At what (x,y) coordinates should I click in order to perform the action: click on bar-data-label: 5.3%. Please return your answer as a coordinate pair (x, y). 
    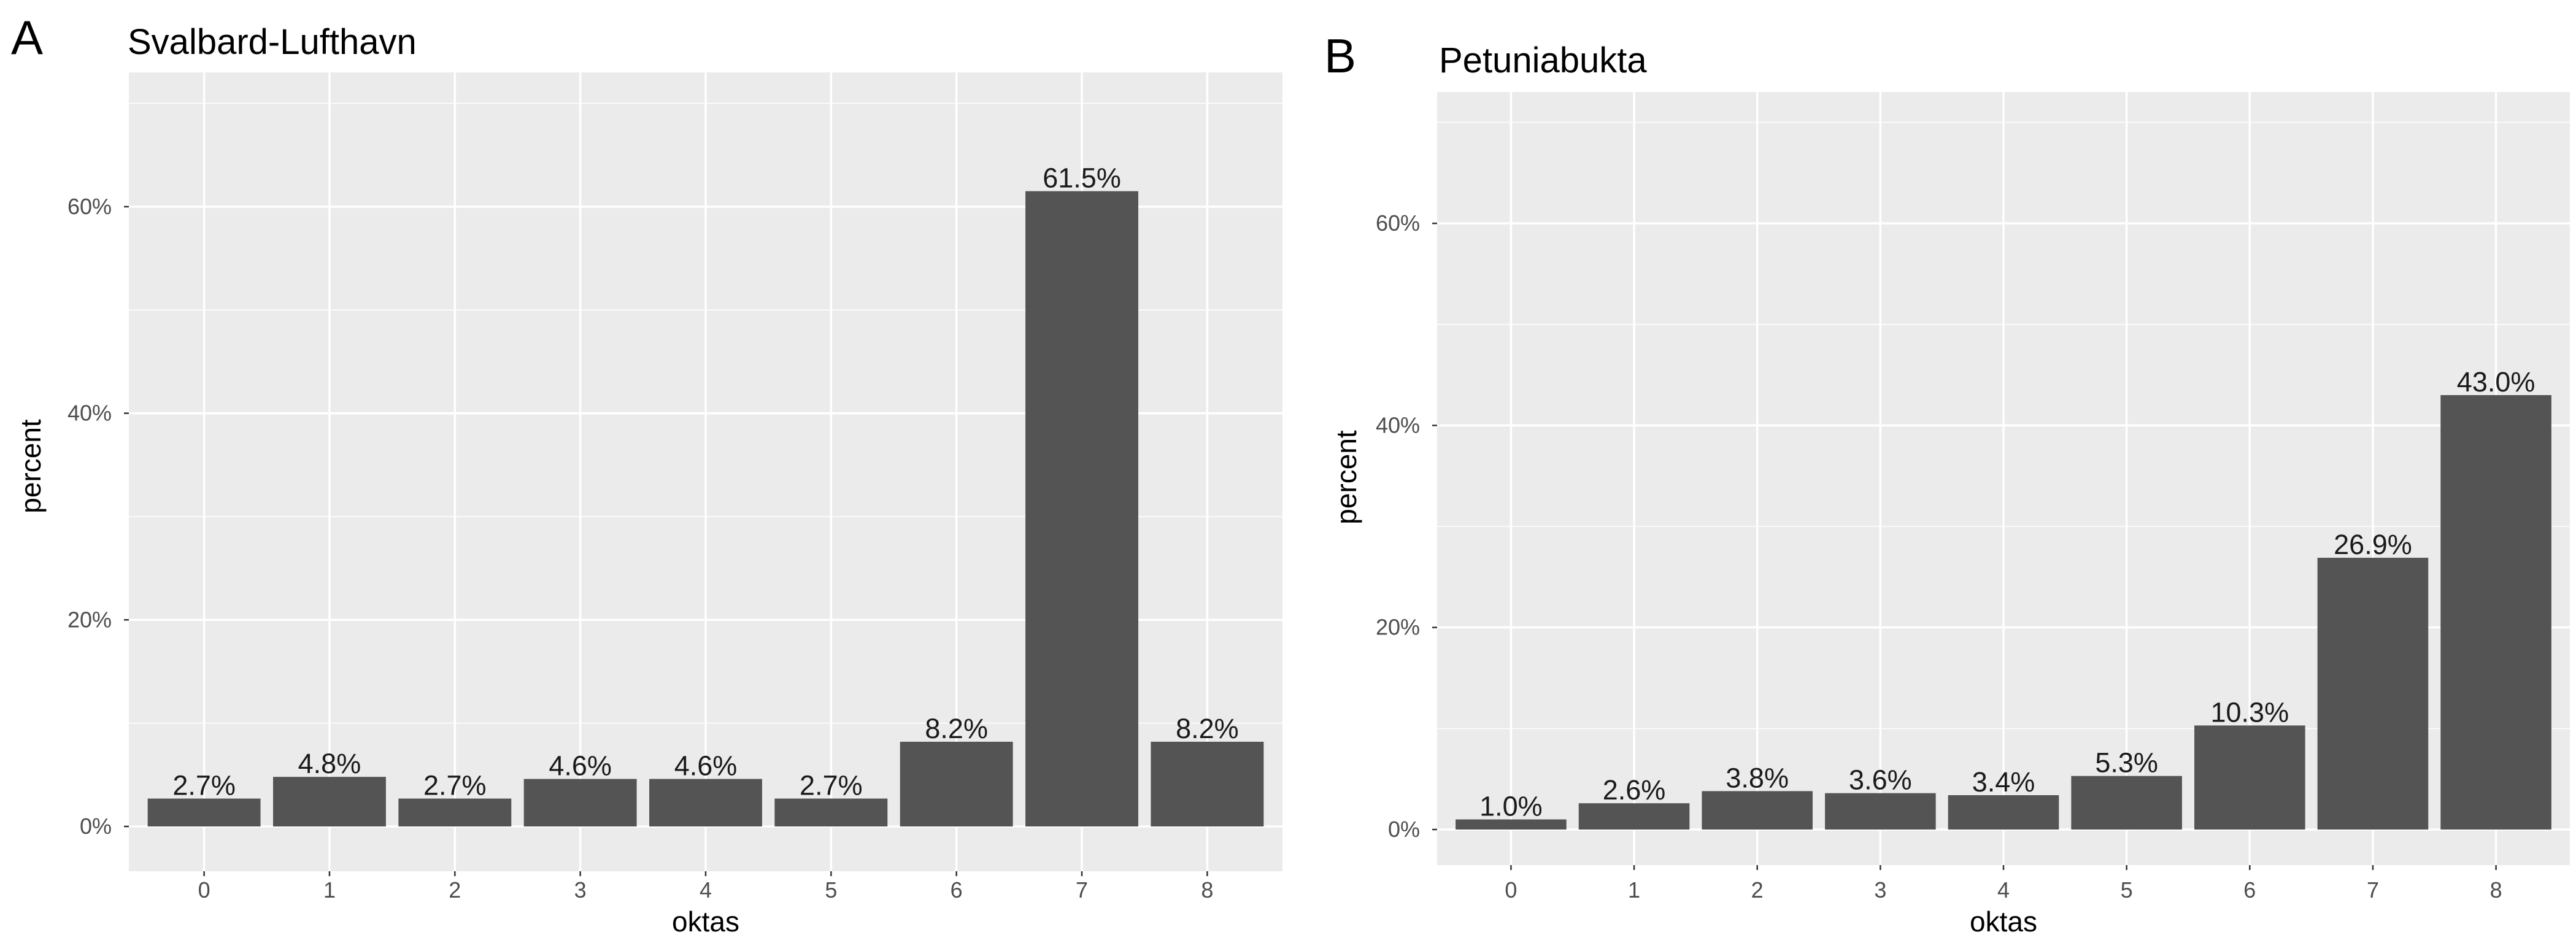
    Looking at the image, I should click on (2126, 763).